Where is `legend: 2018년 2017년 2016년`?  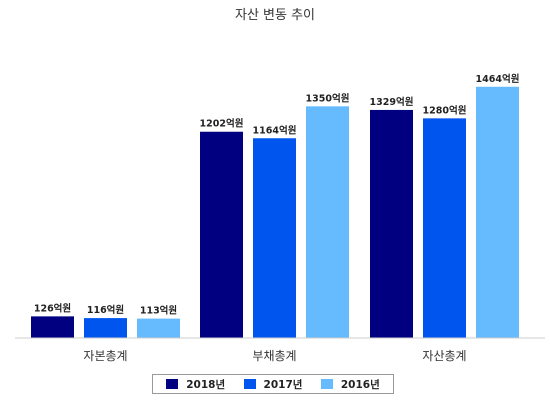 legend: 2018년 2017년 2016년 is located at coordinates (273, 384).